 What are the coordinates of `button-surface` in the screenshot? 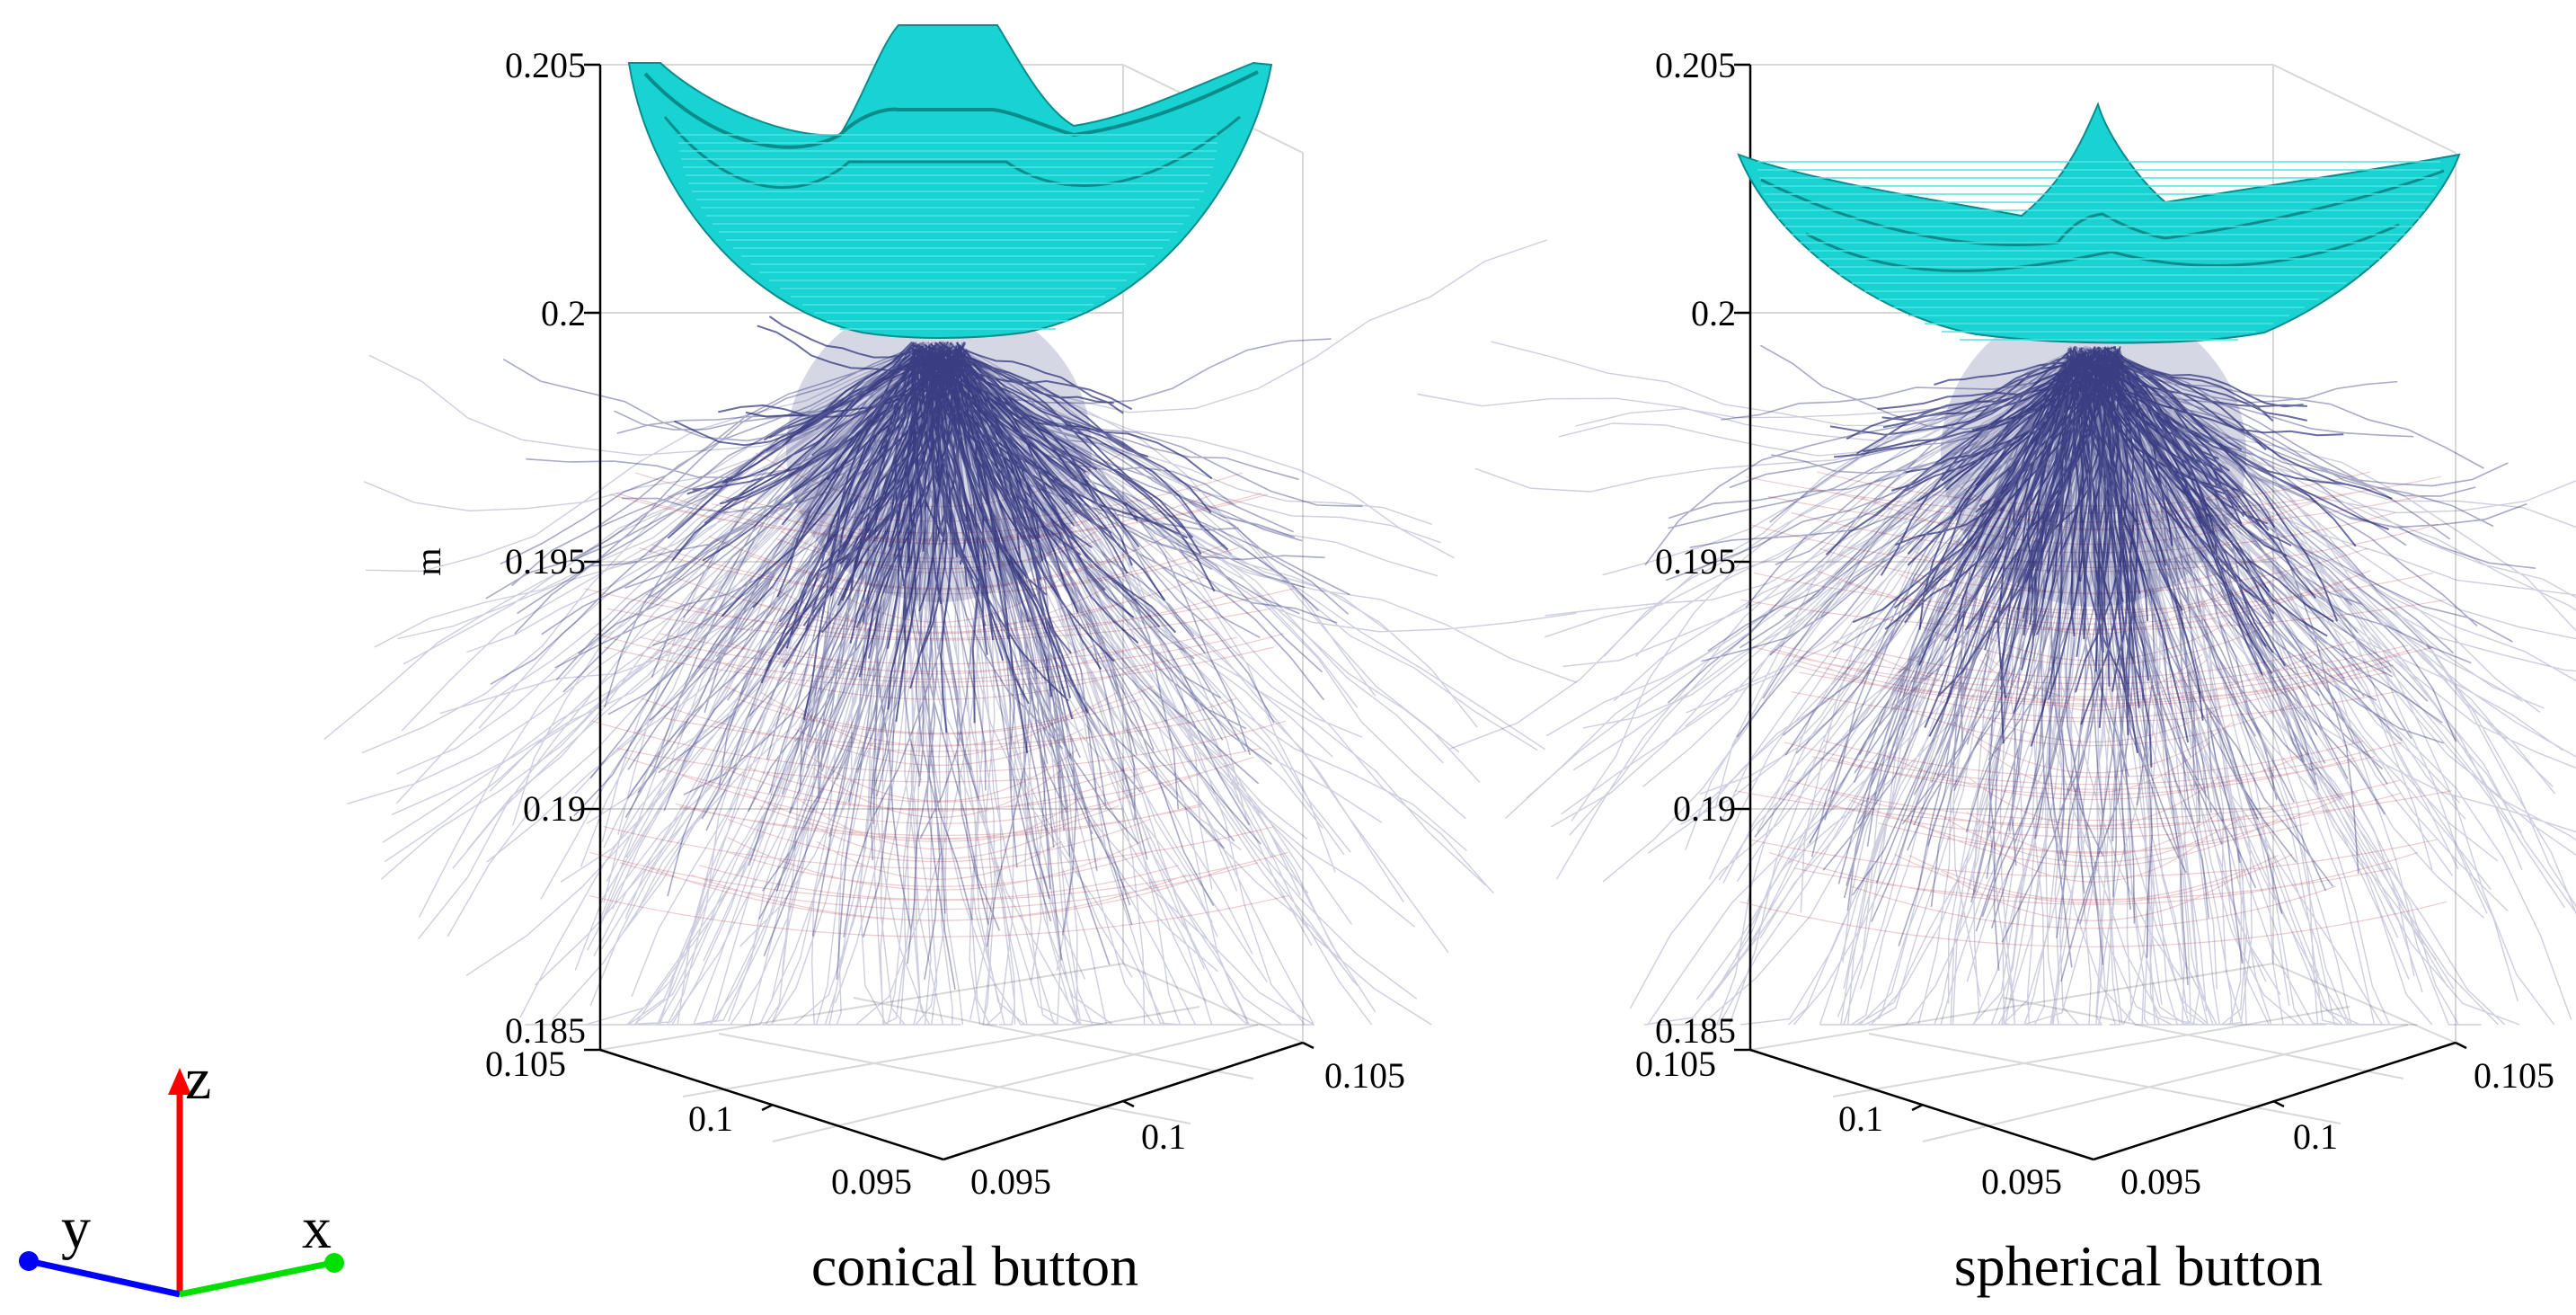 It's located at (950, 181).